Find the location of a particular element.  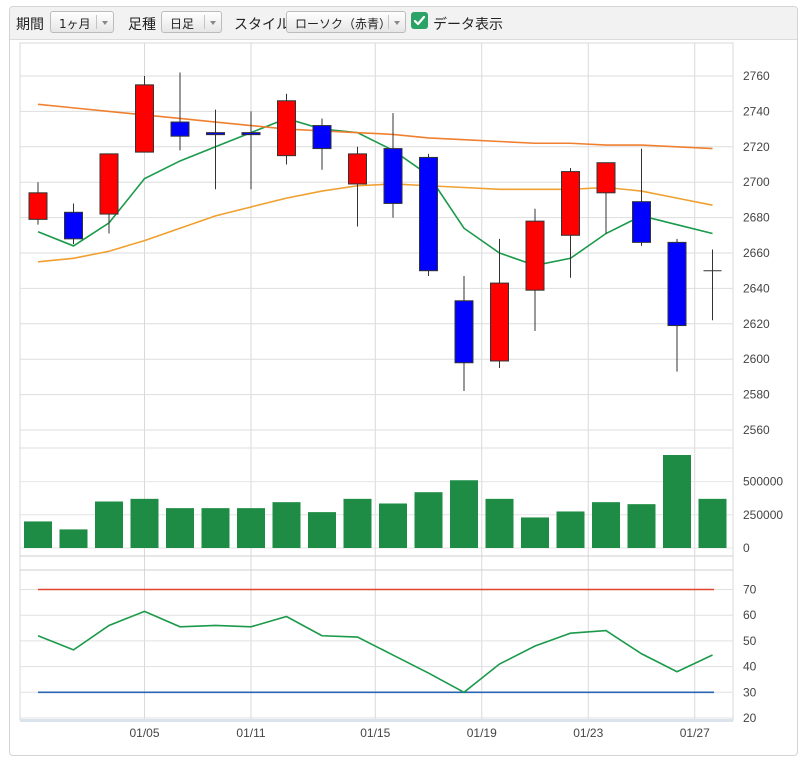

price-tick-label: 2700 is located at coordinates (756, 182).